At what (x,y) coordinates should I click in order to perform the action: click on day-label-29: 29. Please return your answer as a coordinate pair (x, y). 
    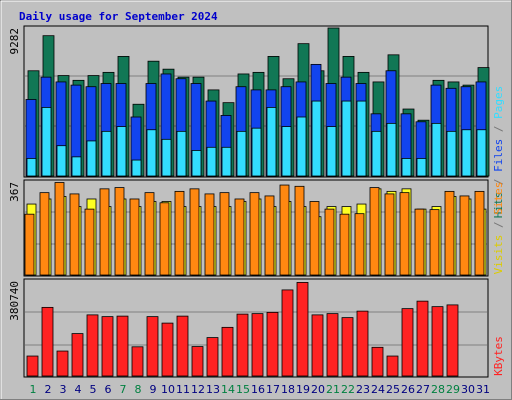
    Looking at the image, I should click on (453, 389).